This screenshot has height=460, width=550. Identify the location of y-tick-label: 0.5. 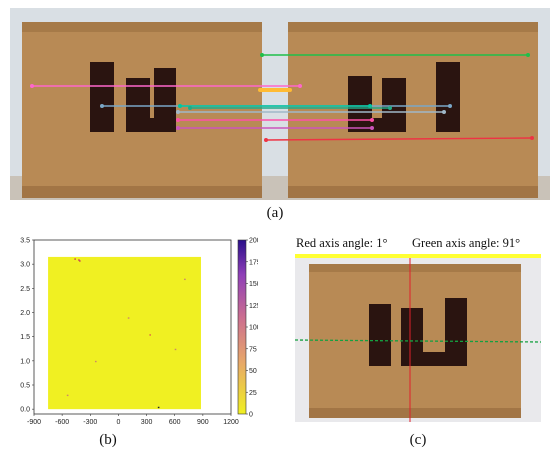
(25, 386).